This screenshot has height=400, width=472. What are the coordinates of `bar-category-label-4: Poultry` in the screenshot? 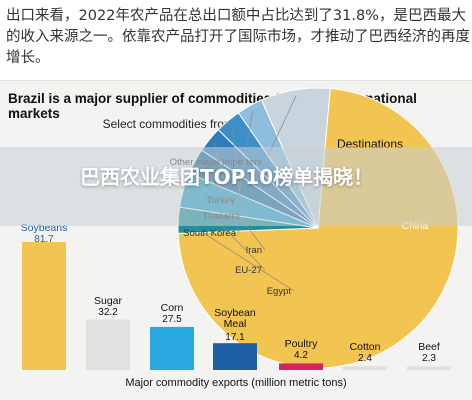 It's located at (301, 344).